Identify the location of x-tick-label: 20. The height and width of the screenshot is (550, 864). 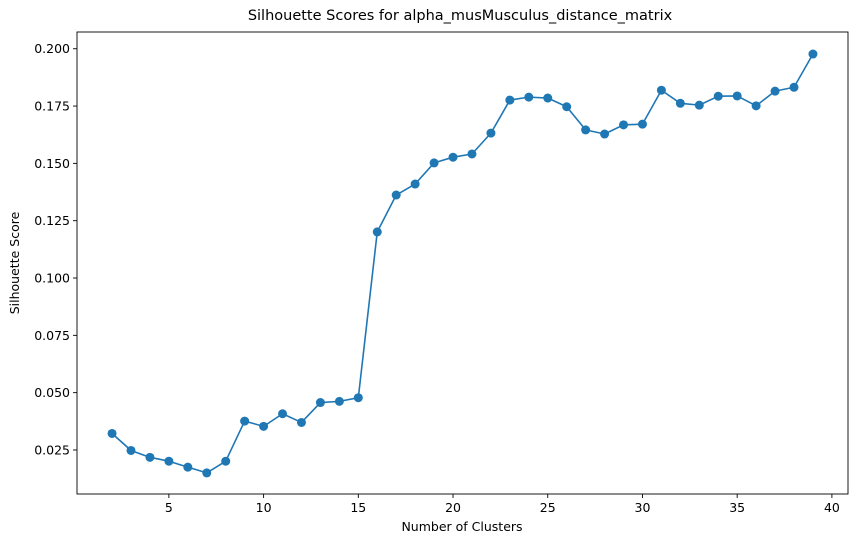
(453, 507).